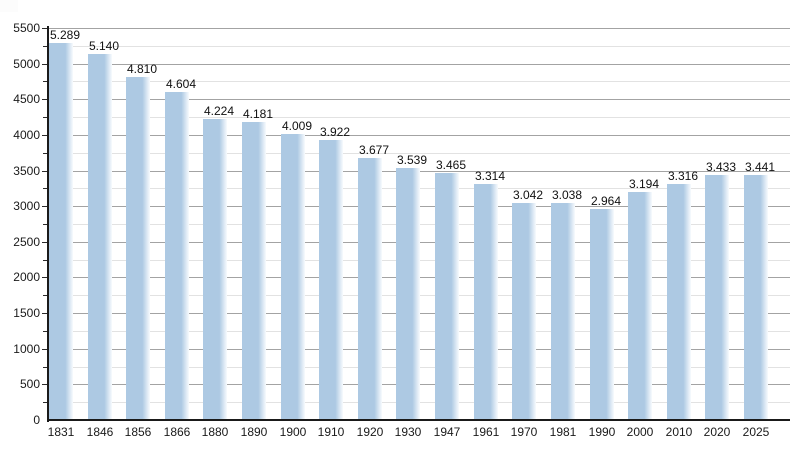 This screenshot has height=450, width=800. Describe the element at coordinates (61, 432) in the screenshot. I see `x-tick-label: 1831` at that location.